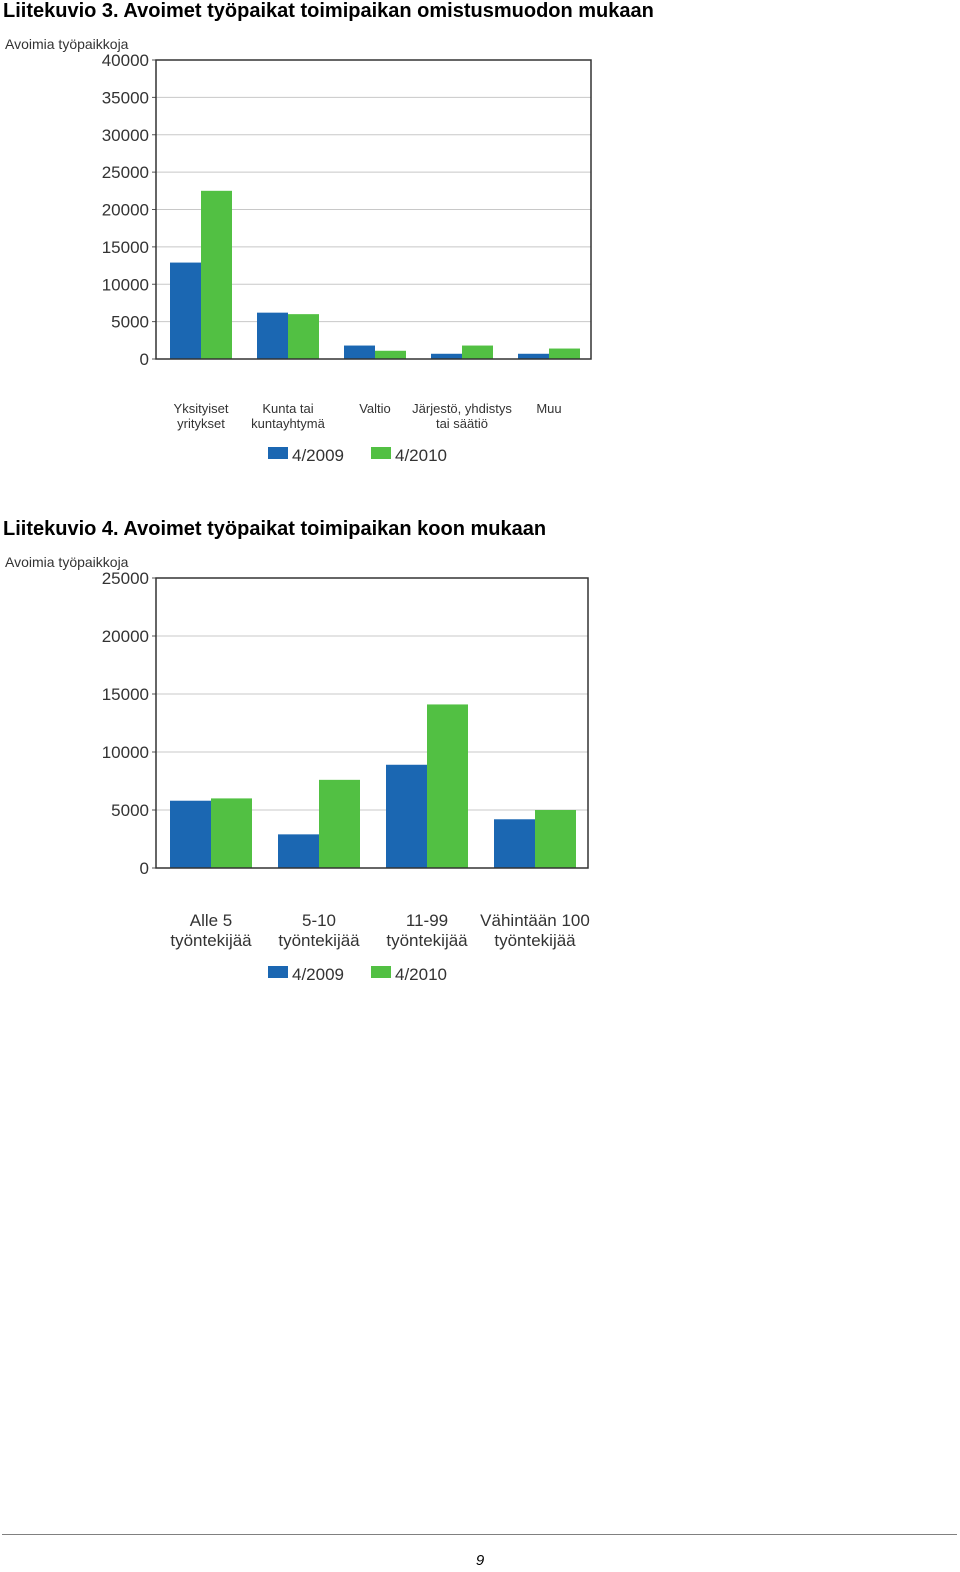  Describe the element at coordinates (319, 920) in the screenshot. I see `x-category-label: 5-10` at that location.